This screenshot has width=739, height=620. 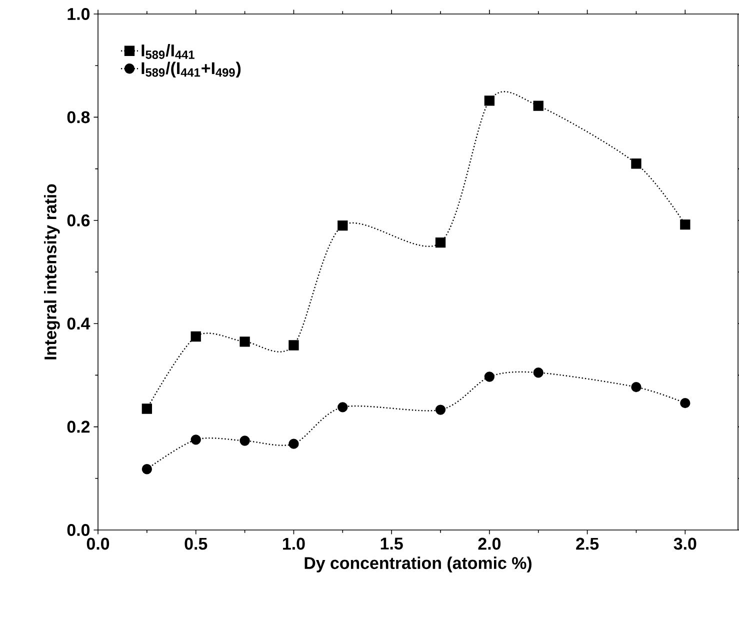 What do you see at coordinates (98, 544) in the screenshot?
I see `x-tick-label: 0.0` at bounding box center [98, 544].